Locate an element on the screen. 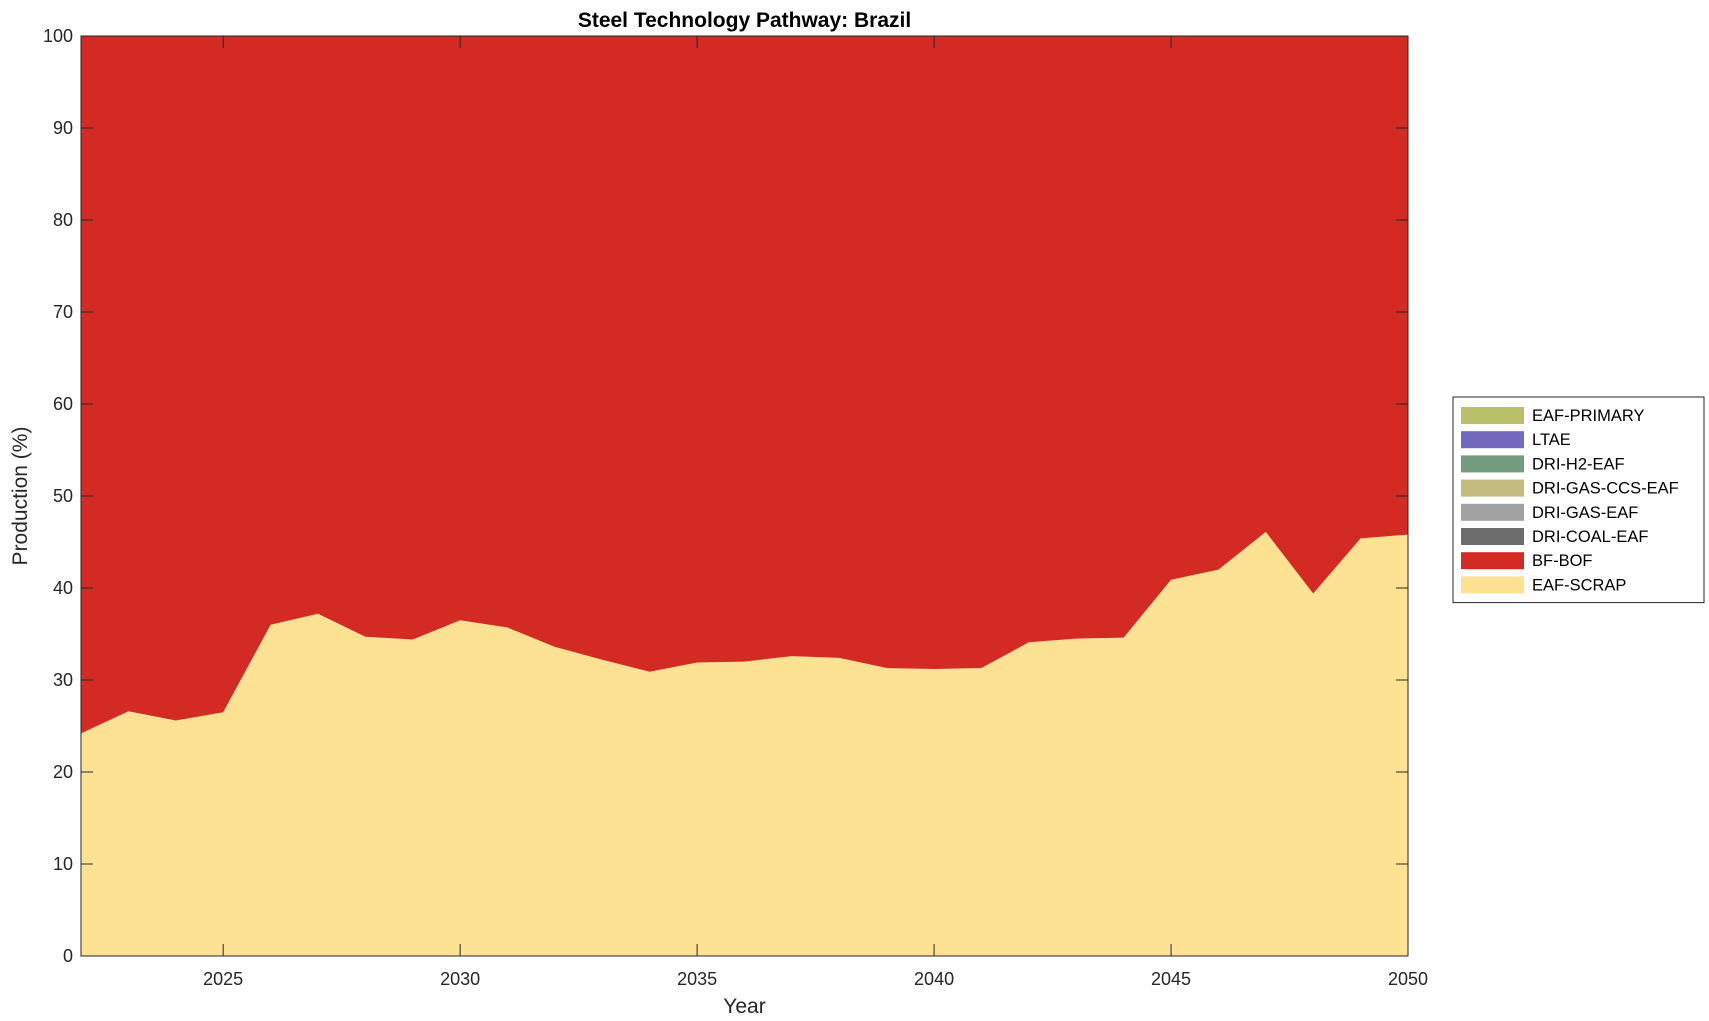 The height and width of the screenshot is (1021, 1709). y-tick-label: 60 is located at coordinates (63, 404).